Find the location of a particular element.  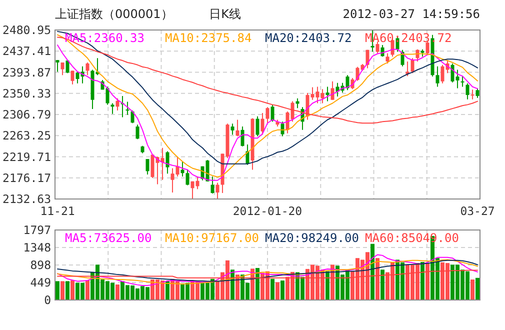

text: MA5:73625.00 is located at coordinates (108, 238).